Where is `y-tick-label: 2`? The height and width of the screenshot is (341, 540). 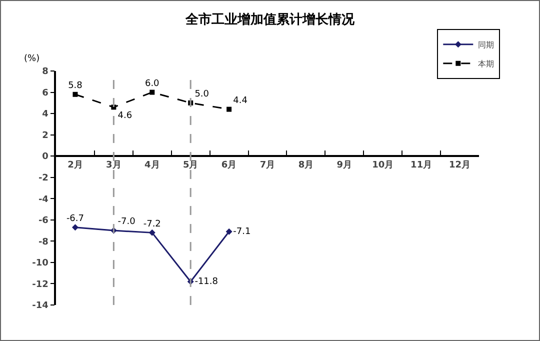
y-tick-label: 2 is located at coordinates (45, 135).